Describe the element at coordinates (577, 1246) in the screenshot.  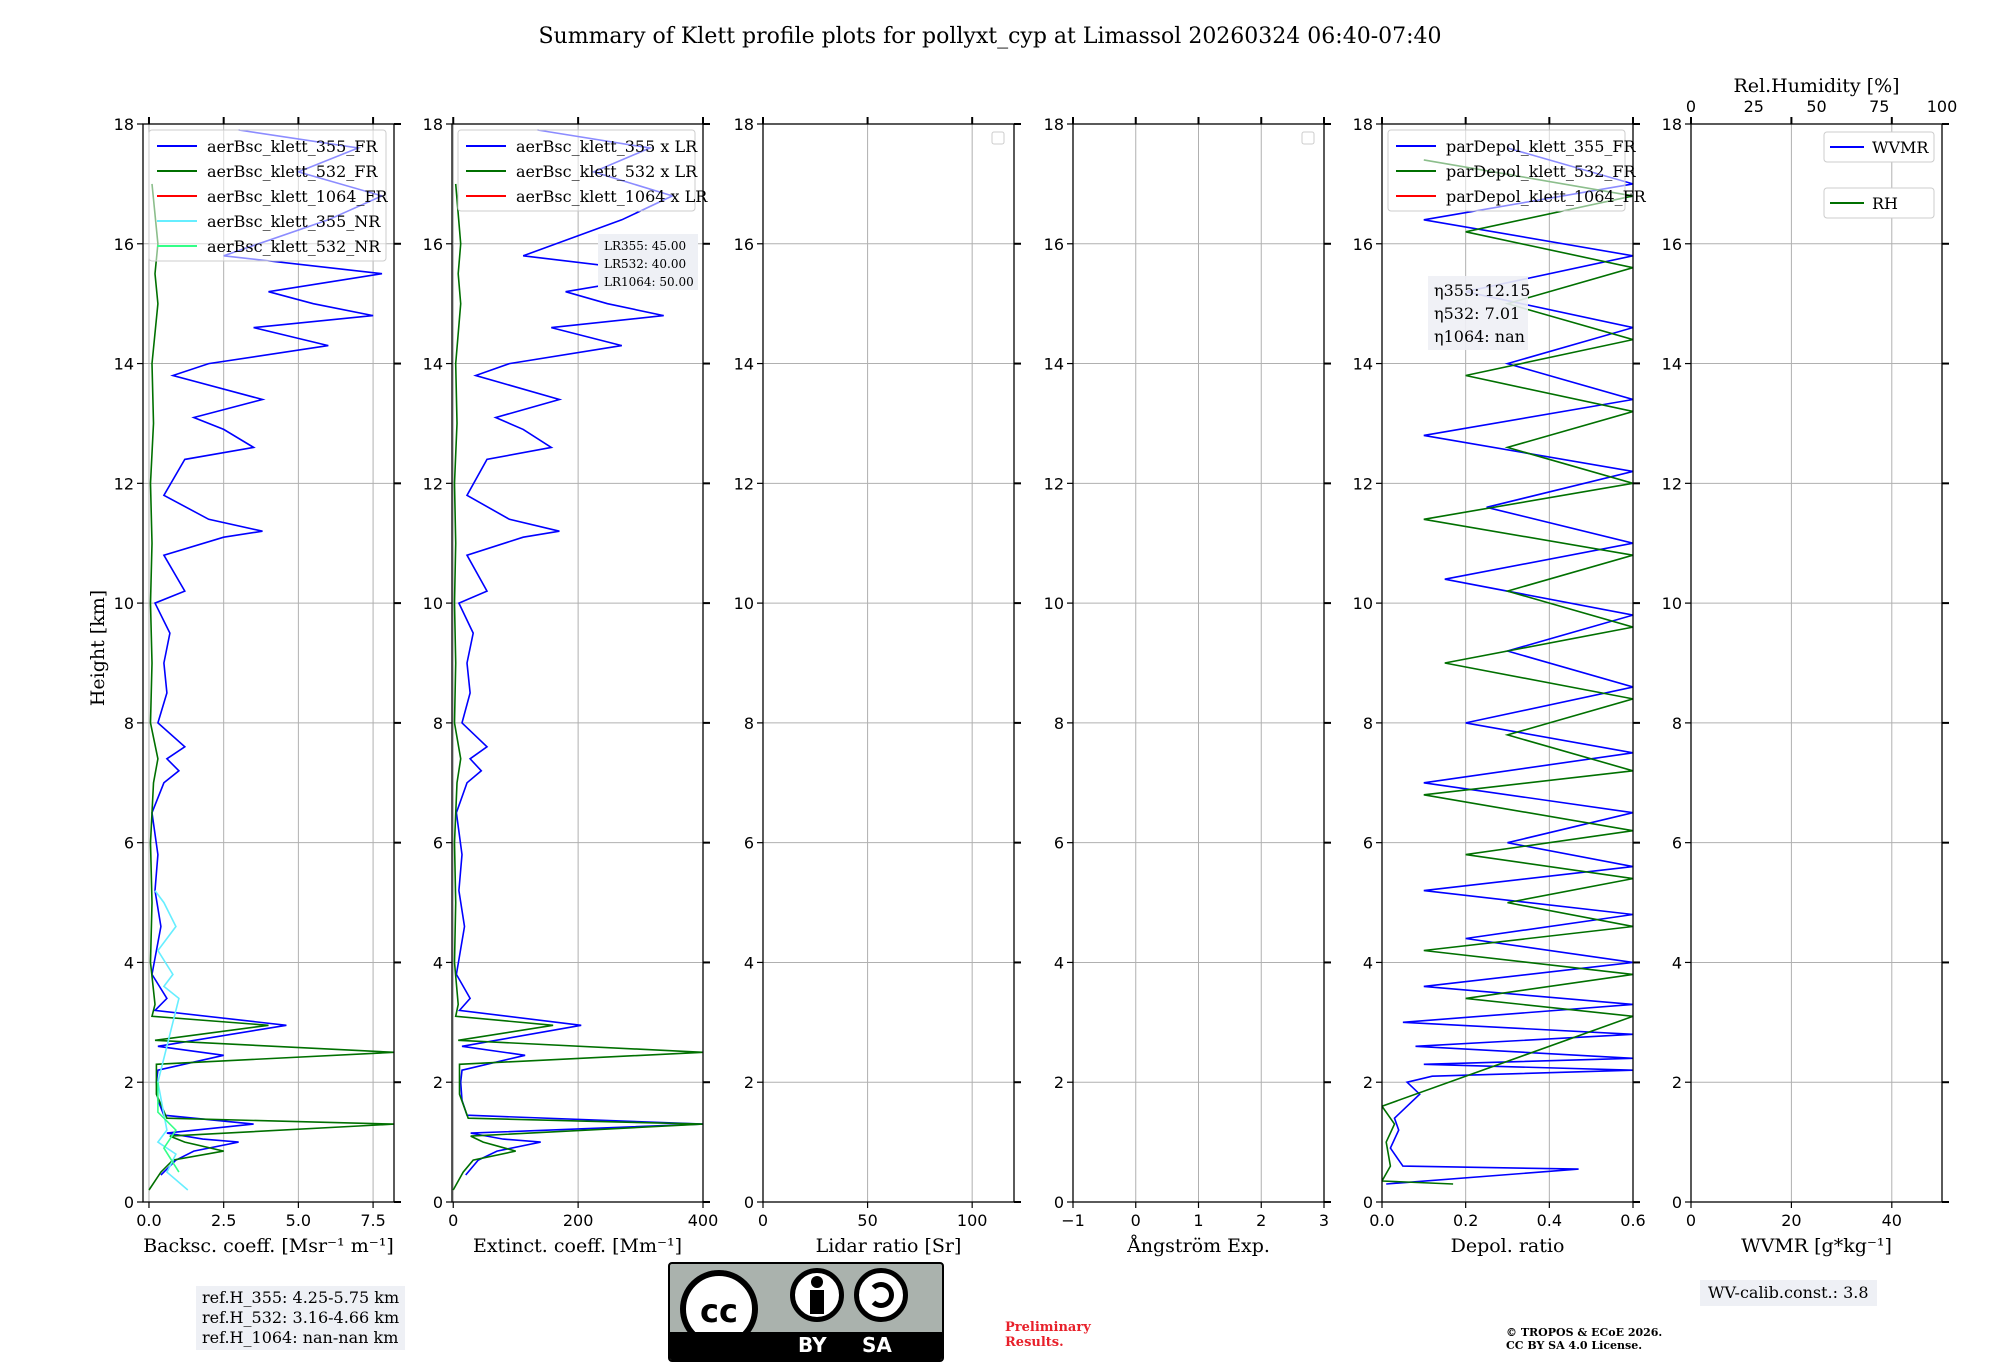
I see `x-axis-label: Extinct. coeff. [Mm⁻¹]` at that location.